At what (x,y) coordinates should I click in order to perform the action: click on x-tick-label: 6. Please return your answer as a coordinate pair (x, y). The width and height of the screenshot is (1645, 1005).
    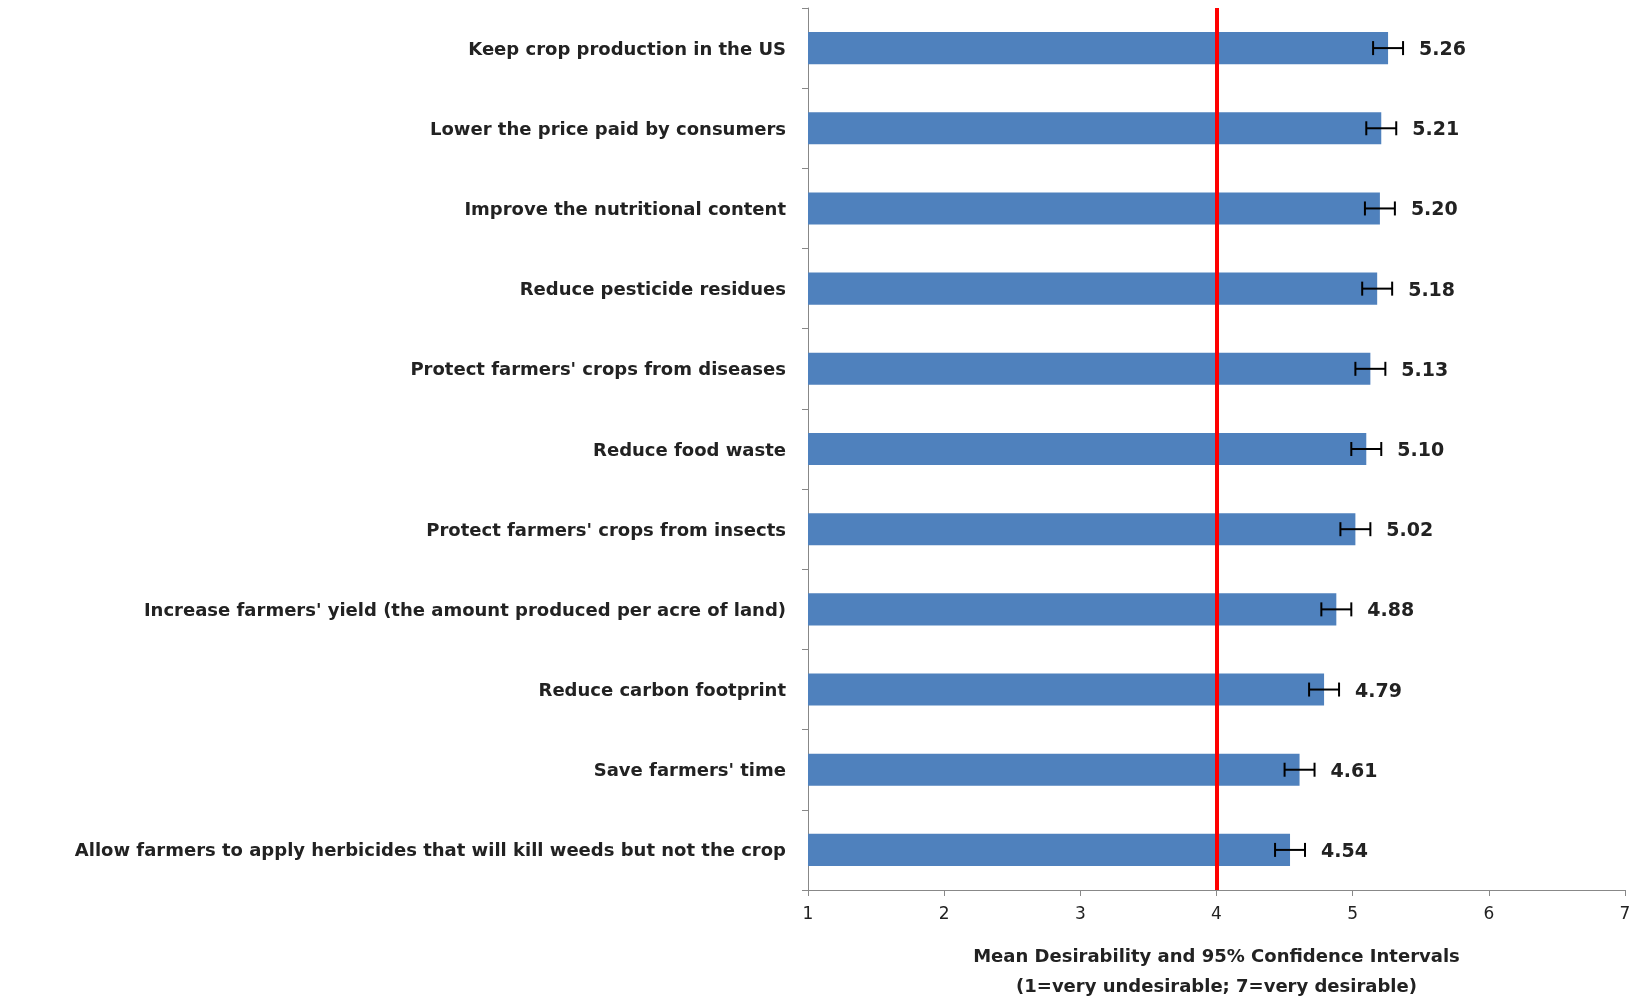
    Looking at the image, I should click on (1489, 912).